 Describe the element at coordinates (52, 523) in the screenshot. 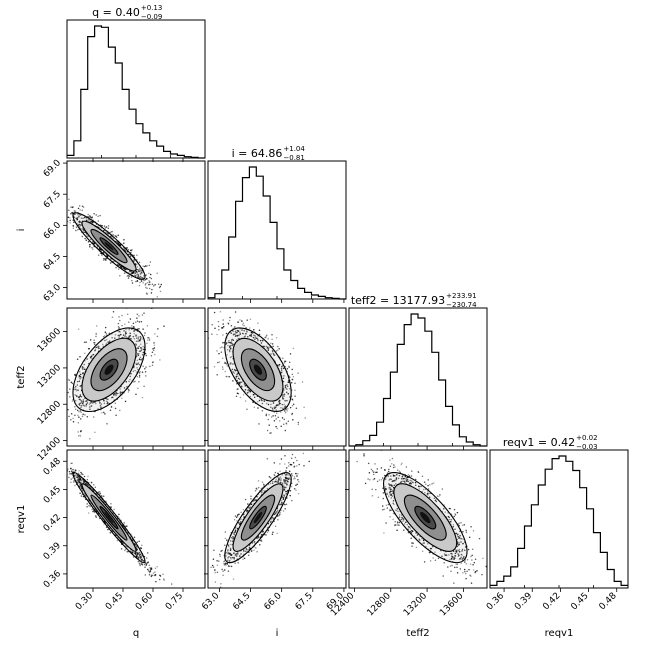

I see `y-tick-label: 0.42` at that location.